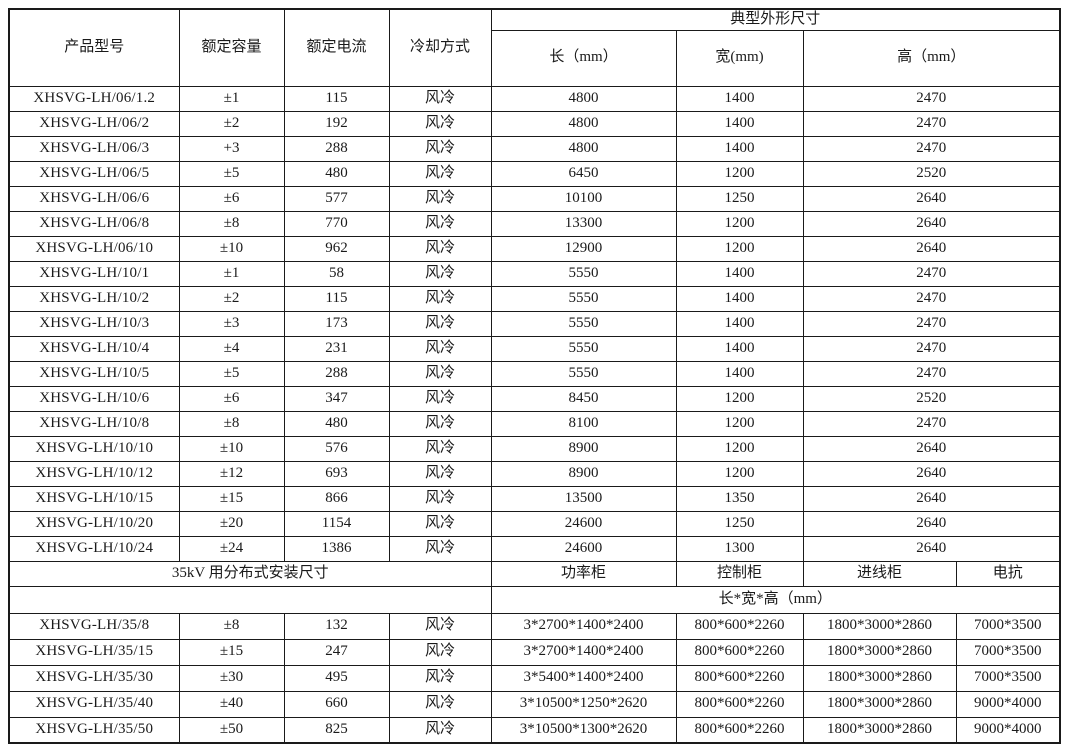 The width and height of the screenshot is (1067, 750). Describe the element at coordinates (775, 599) in the screenshot. I see `header-lwh-mm: 长*宽*高（mm）` at that location.